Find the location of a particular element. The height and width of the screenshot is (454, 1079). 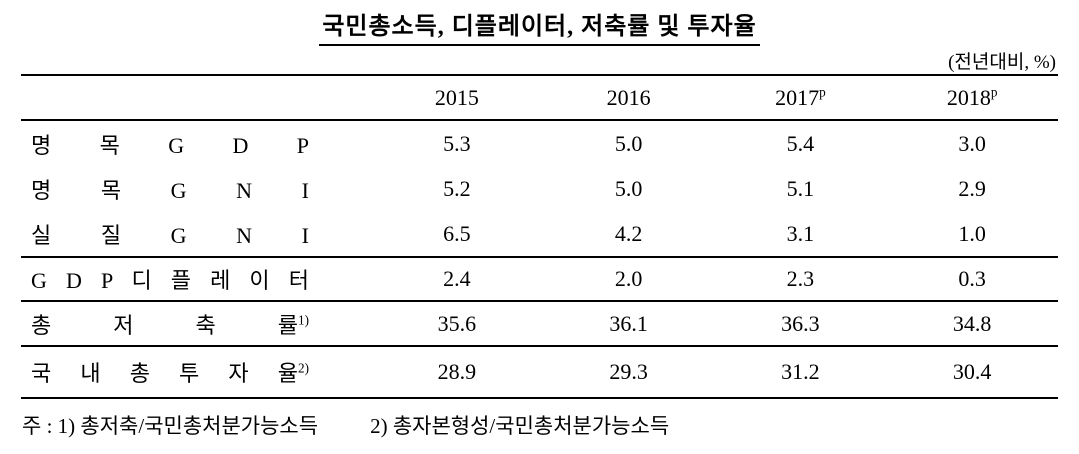

unit-note: (전년대비, %) is located at coordinates (1002, 62).